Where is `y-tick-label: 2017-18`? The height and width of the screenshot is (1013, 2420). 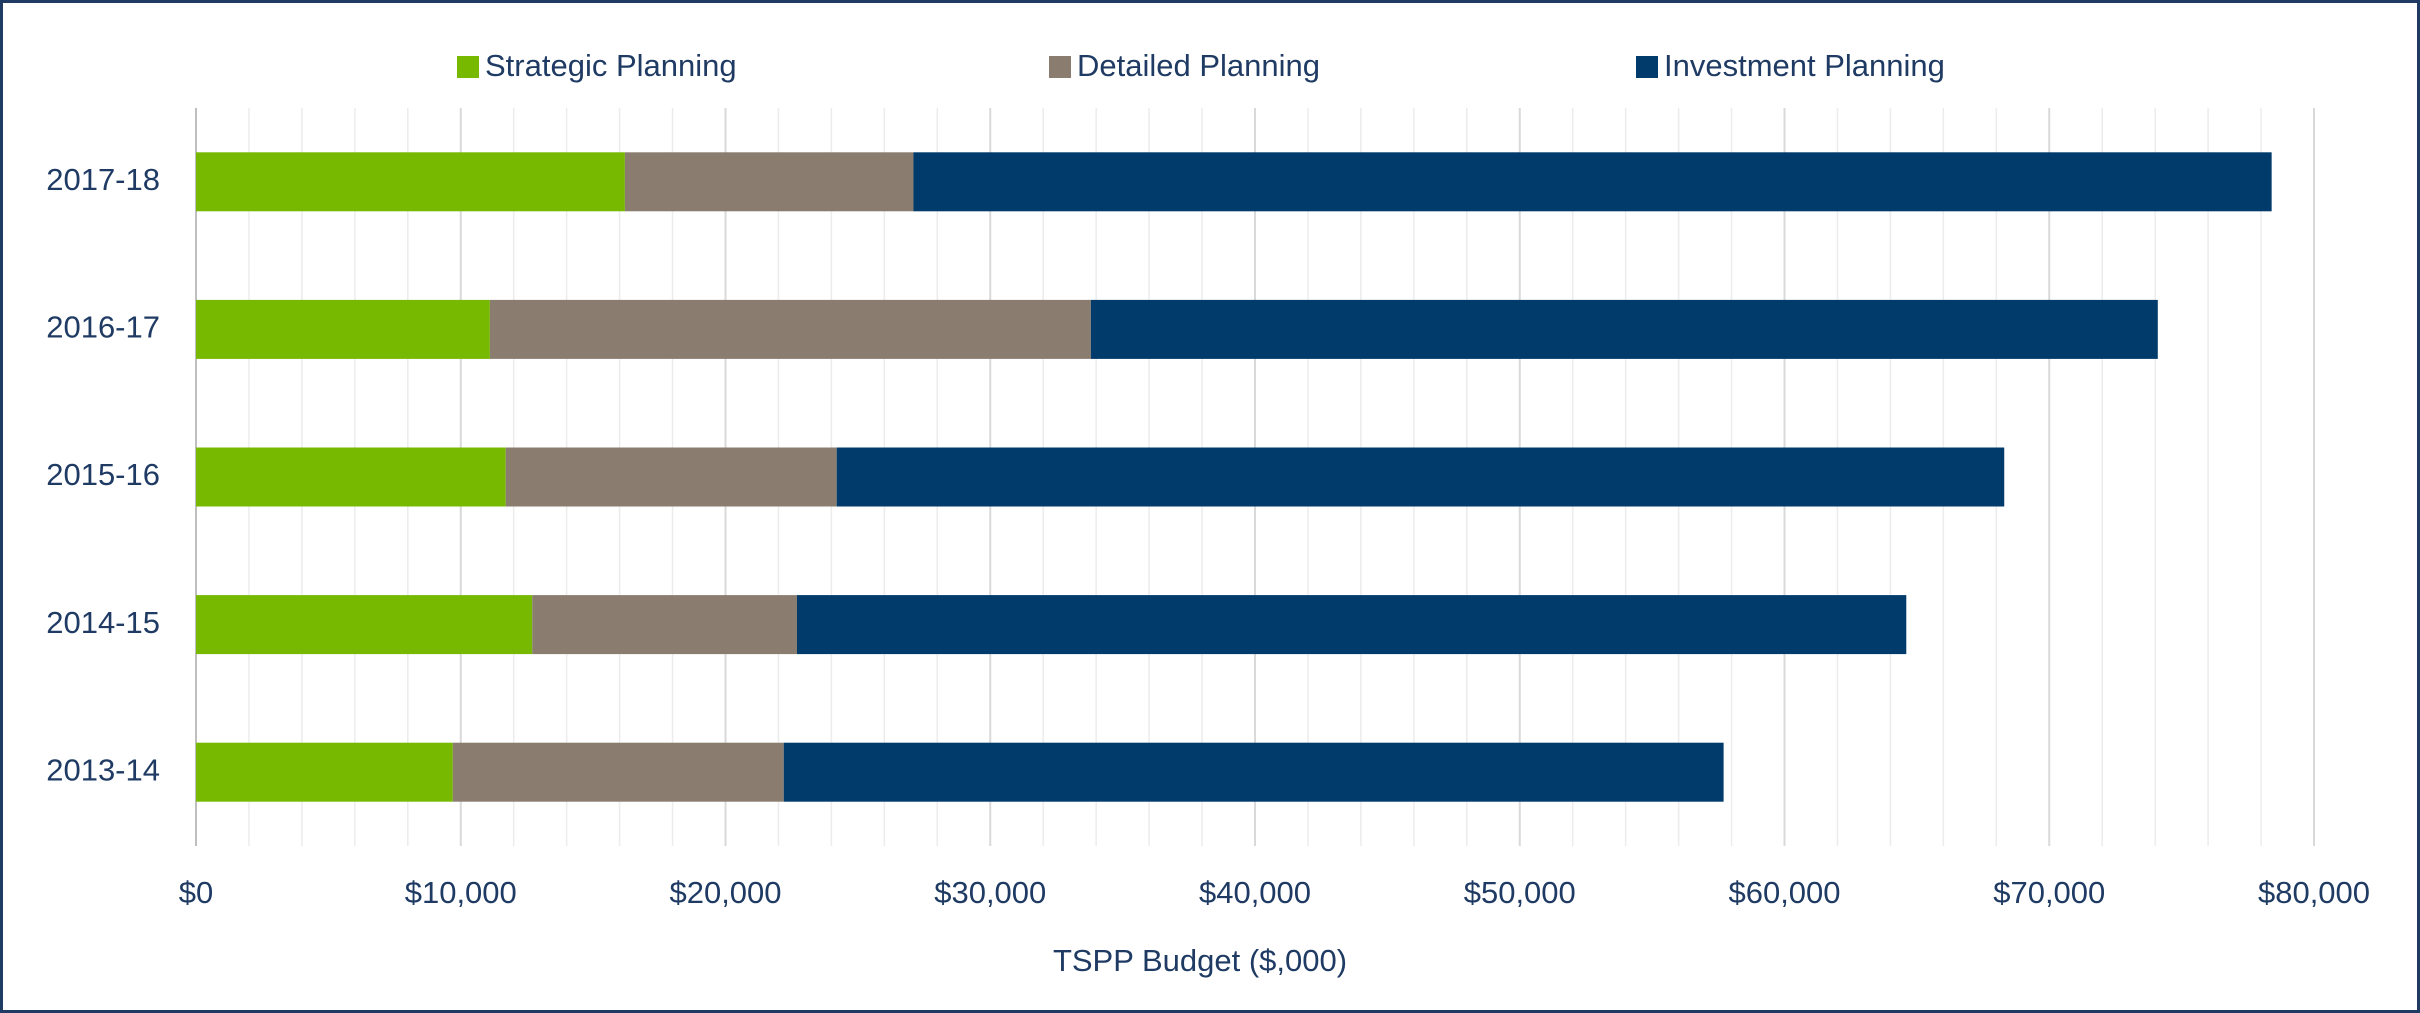 y-tick-label: 2017-18 is located at coordinates (103, 179).